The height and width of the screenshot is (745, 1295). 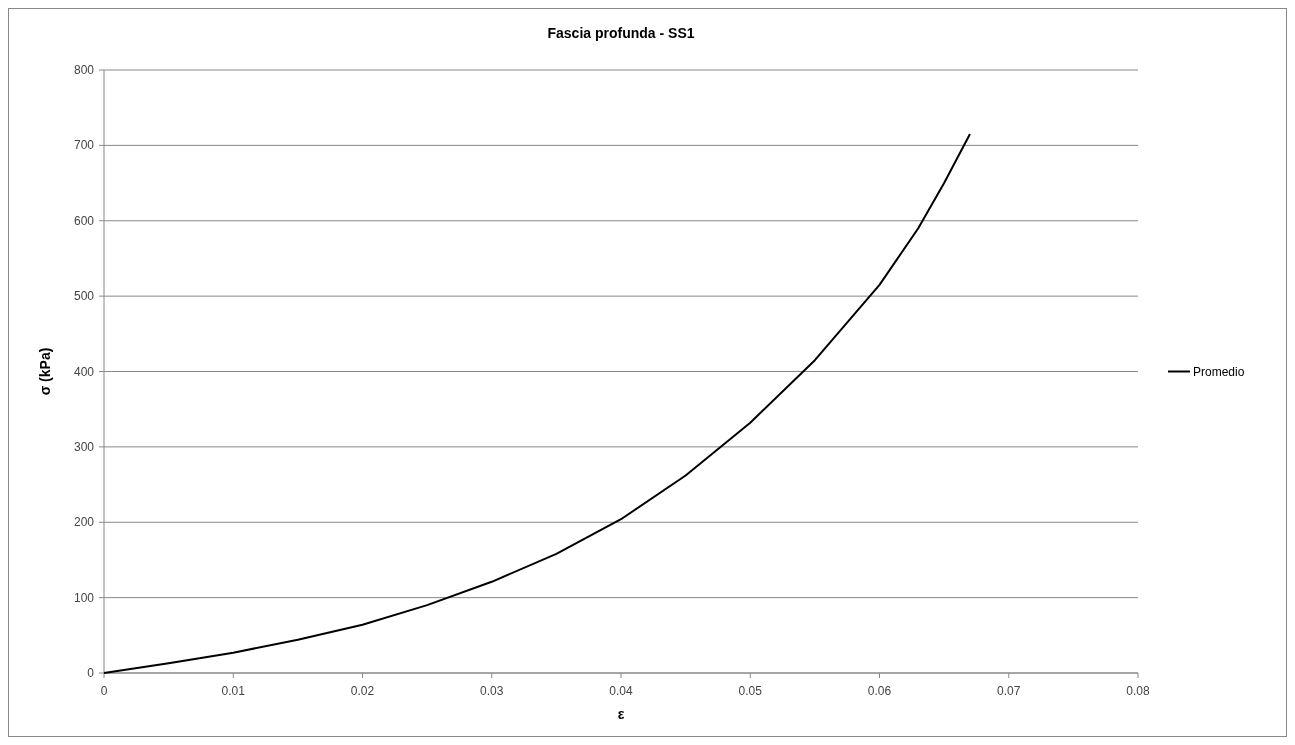 What do you see at coordinates (233, 691) in the screenshot?
I see `x-tick-label: 0.01` at bounding box center [233, 691].